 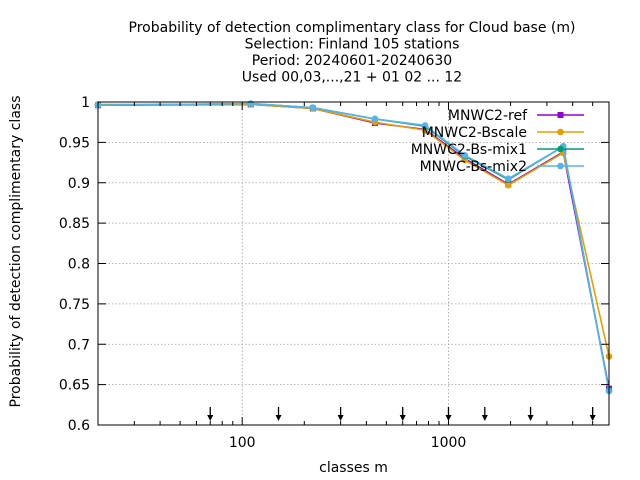 I want to click on class-boundary-arrows, so click(x=401, y=414).